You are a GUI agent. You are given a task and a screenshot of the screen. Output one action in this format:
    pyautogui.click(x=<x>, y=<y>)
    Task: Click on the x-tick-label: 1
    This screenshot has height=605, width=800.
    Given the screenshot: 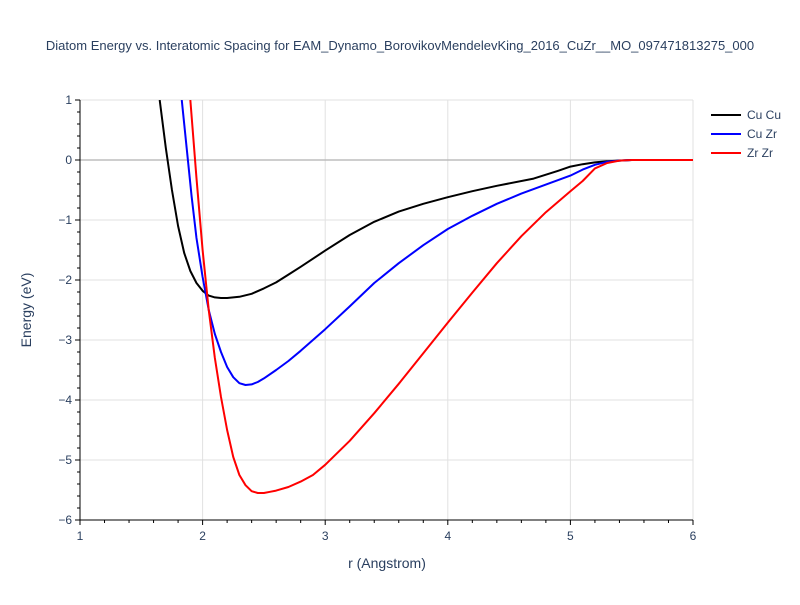 What is the action you would take?
    pyautogui.click(x=80, y=536)
    